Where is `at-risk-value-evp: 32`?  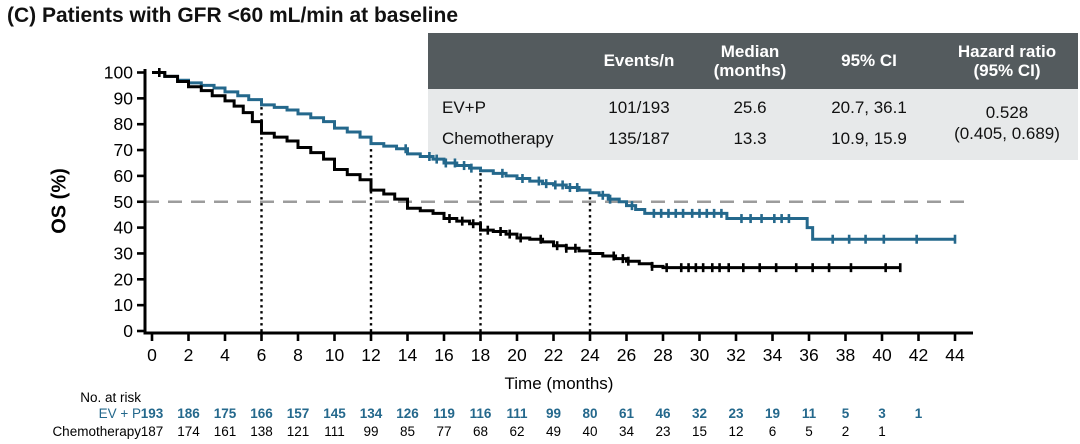 at-risk-value-evp: 32 is located at coordinates (699, 413).